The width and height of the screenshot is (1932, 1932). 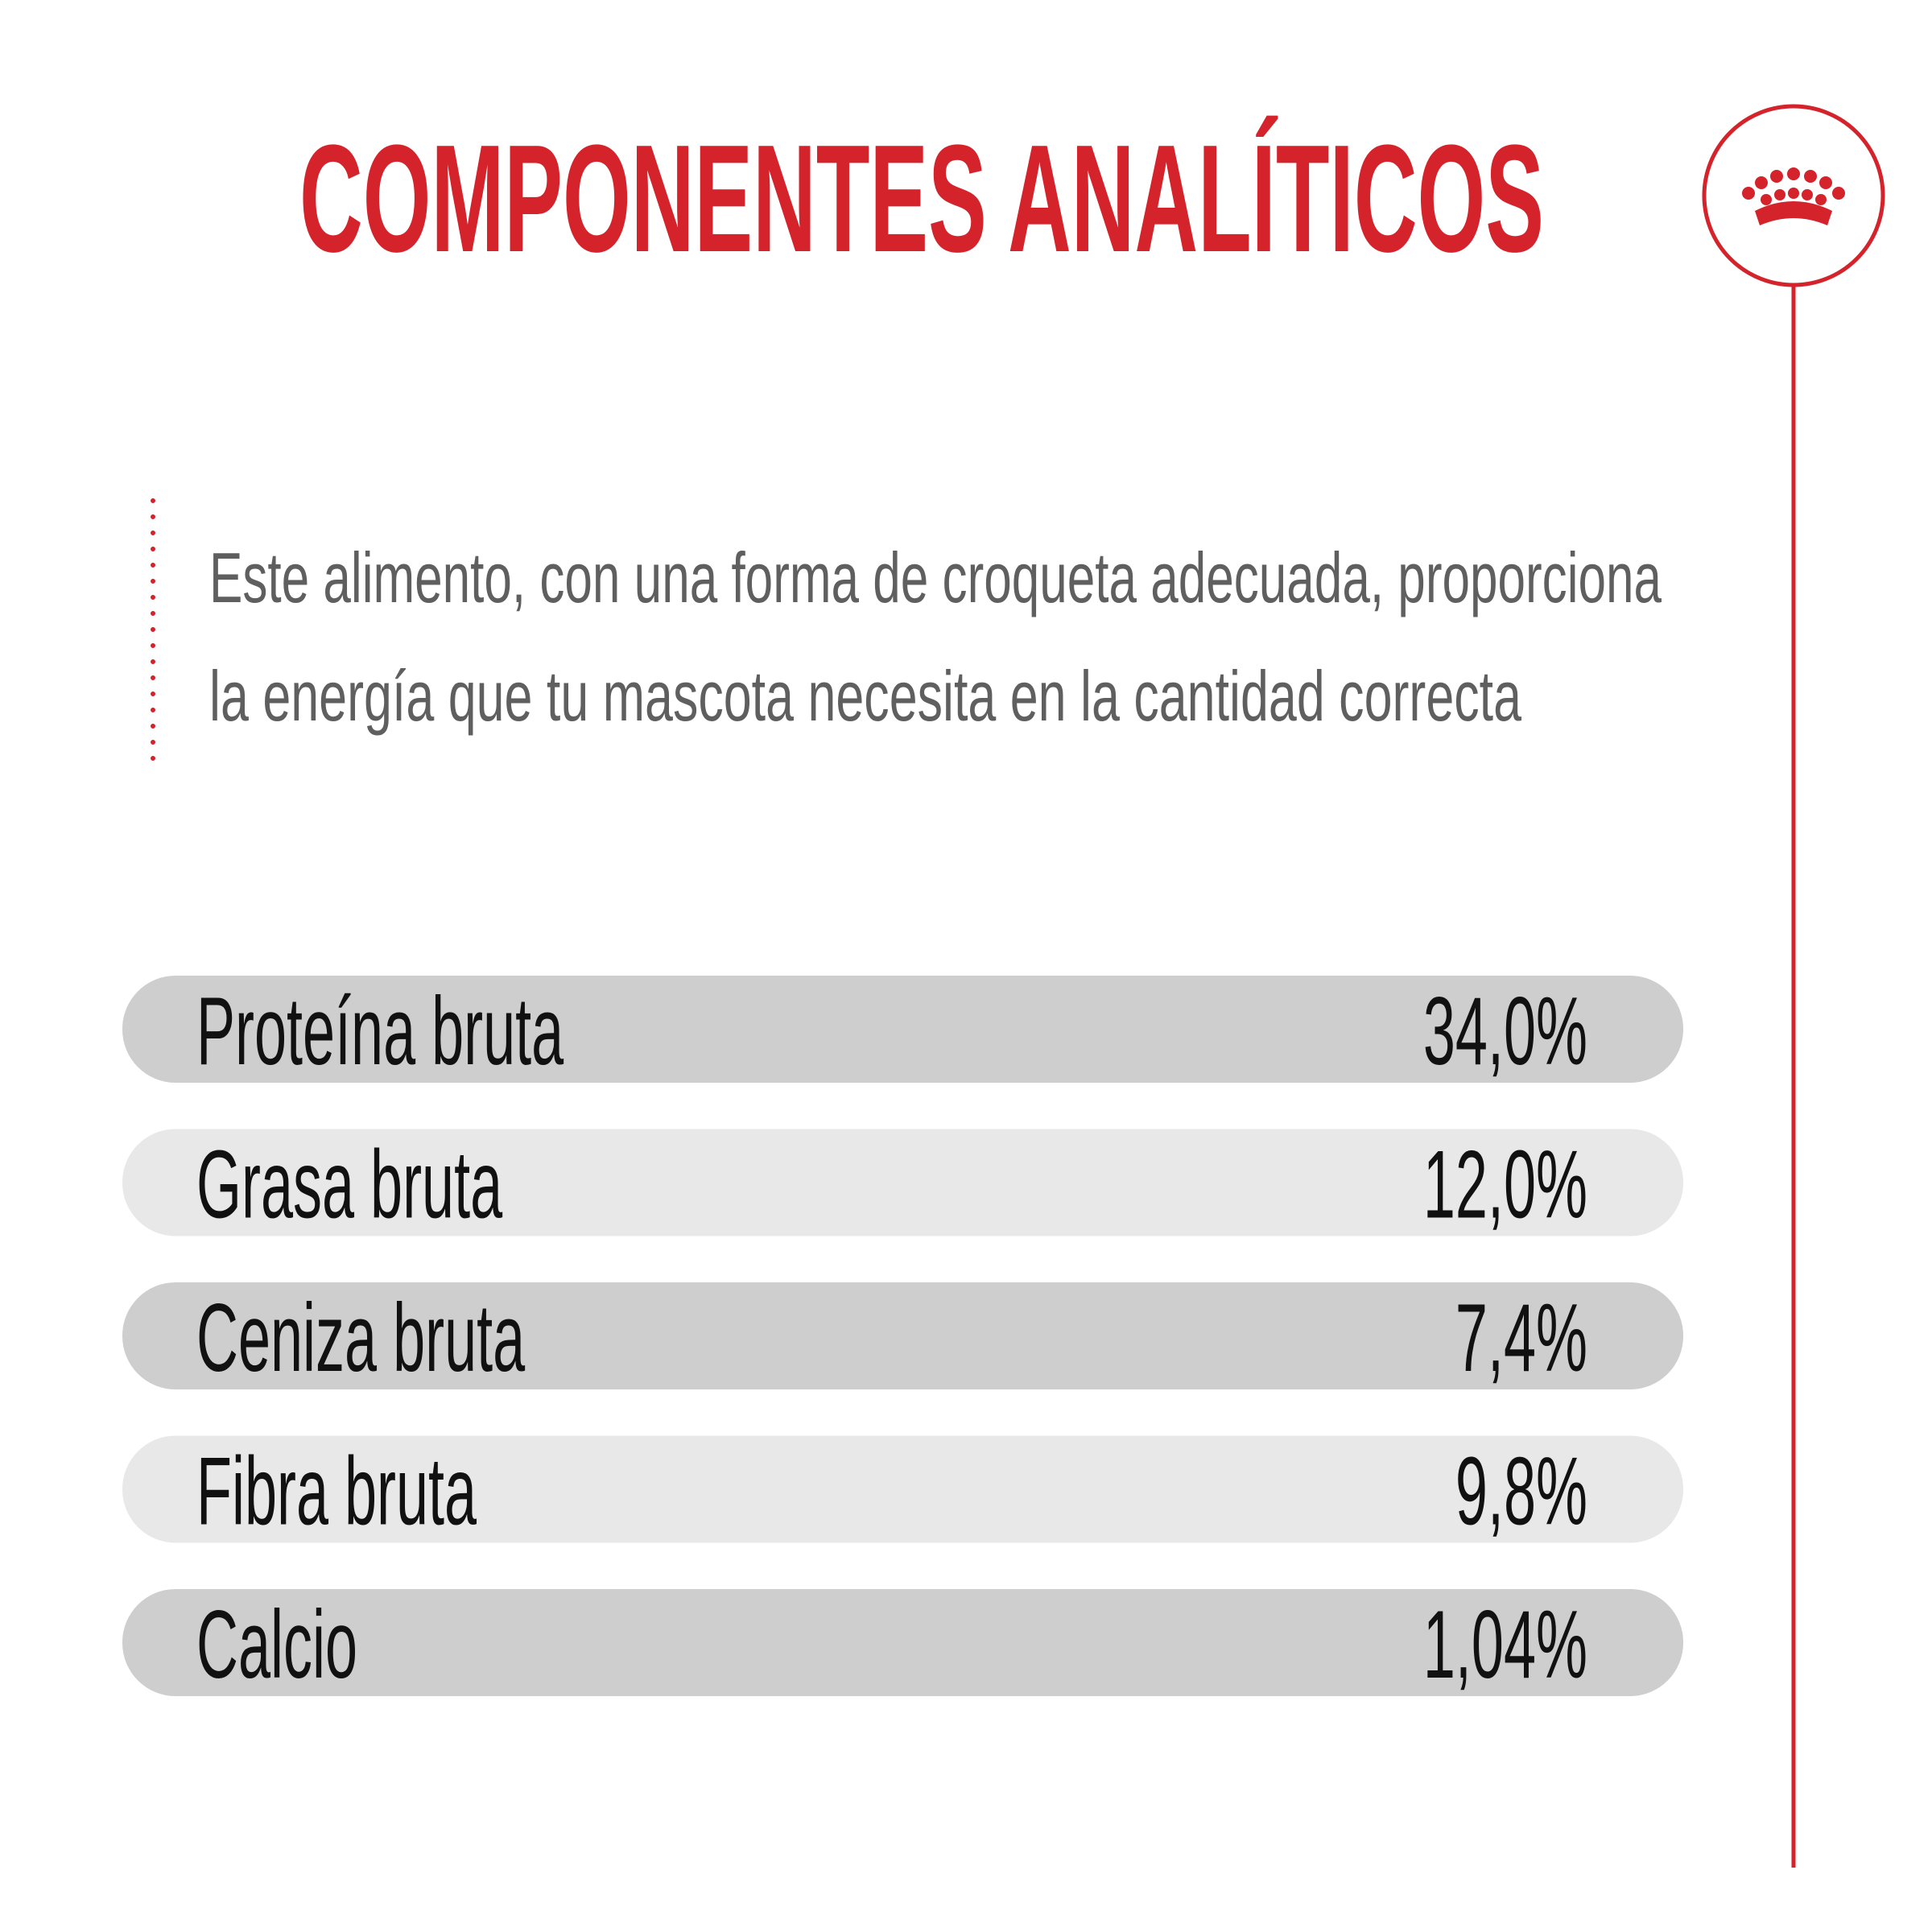 What do you see at coordinates (336, 1490) in the screenshot?
I see `row-label: Fibra bruta` at bounding box center [336, 1490].